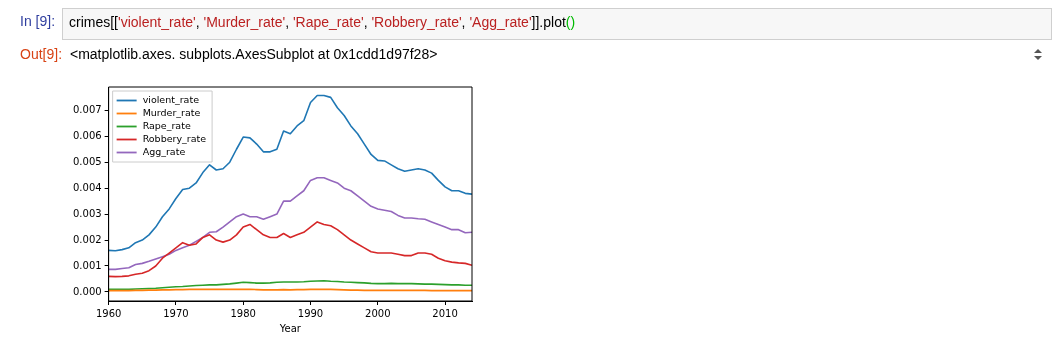 The width and height of the screenshot is (1064, 339). What do you see at coordinates (322, 22) in the screenshot?
I see `text: crimes[['violent_rate', 'Murder_rate', 'Rape_rate', 'Robbery_rate', 'Agg_rate']].plot()` at bounding box center [322, 22].